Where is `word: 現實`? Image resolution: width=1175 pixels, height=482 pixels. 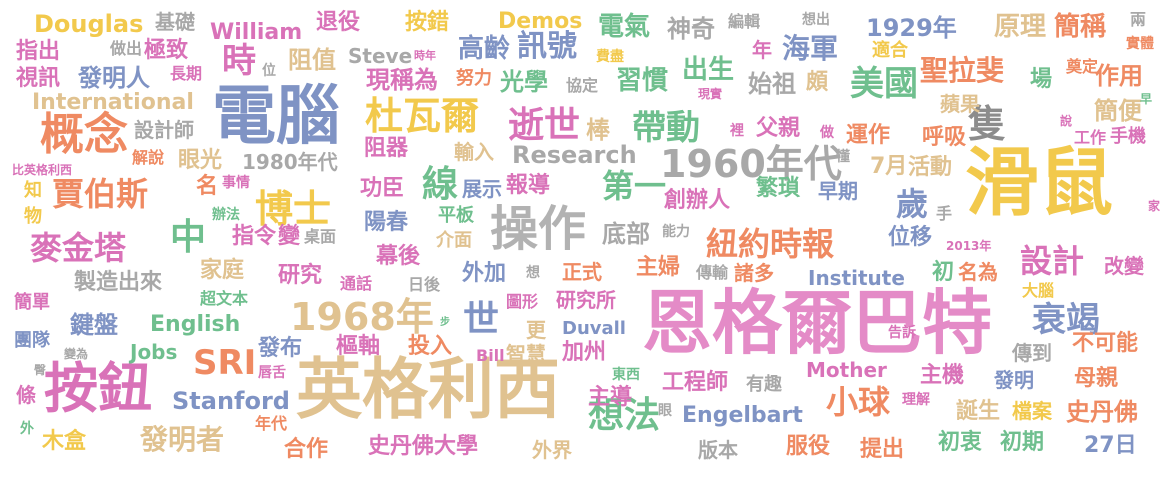
word: 現實 is located at coordinates (710, 94).